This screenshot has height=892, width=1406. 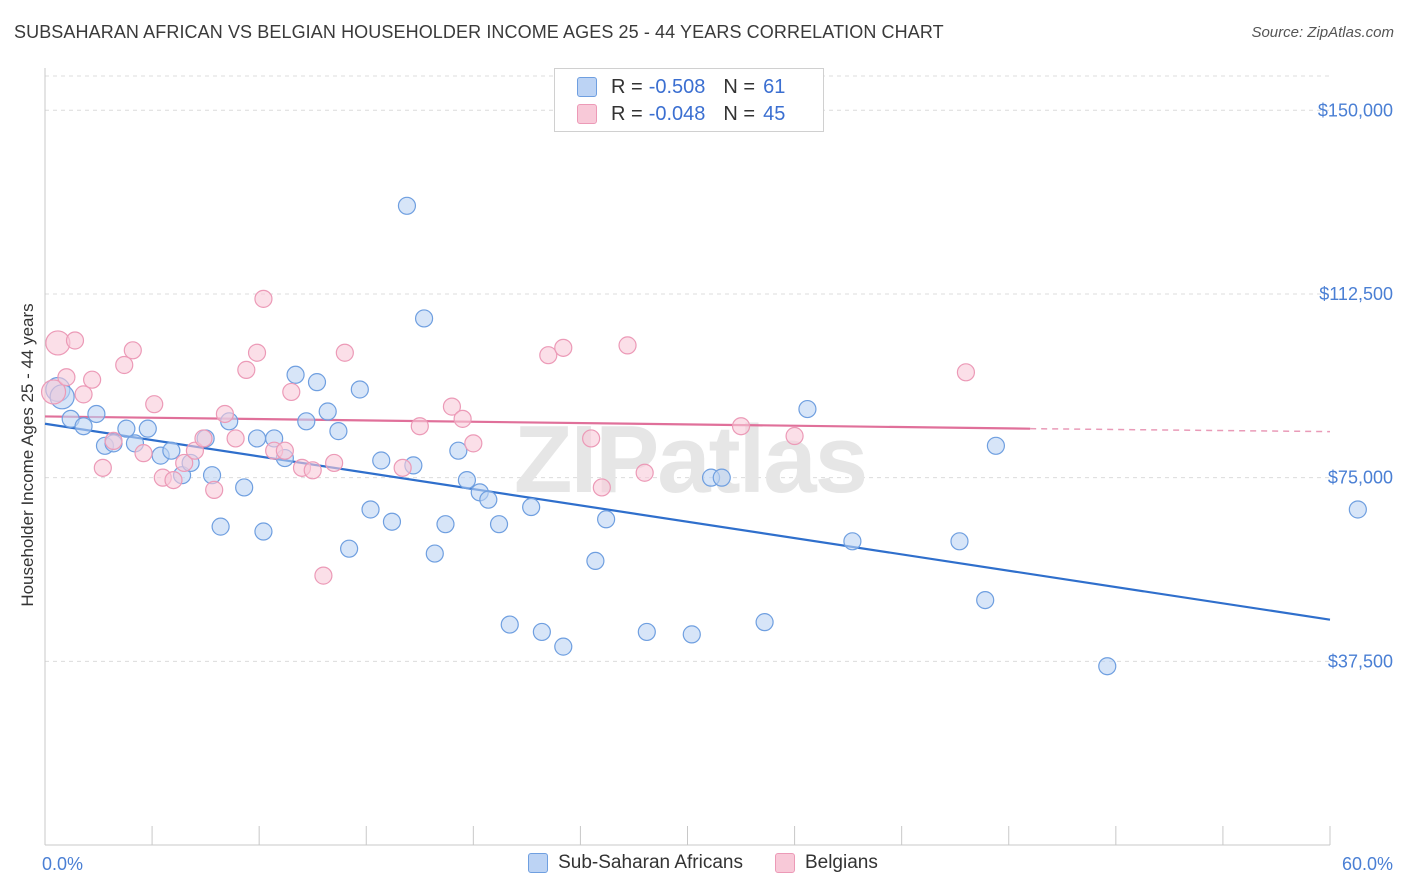 I want to click on stats-legend: R = -0.508 N = 61 R = -0.048 N = 45, so click(x=689, y=100).